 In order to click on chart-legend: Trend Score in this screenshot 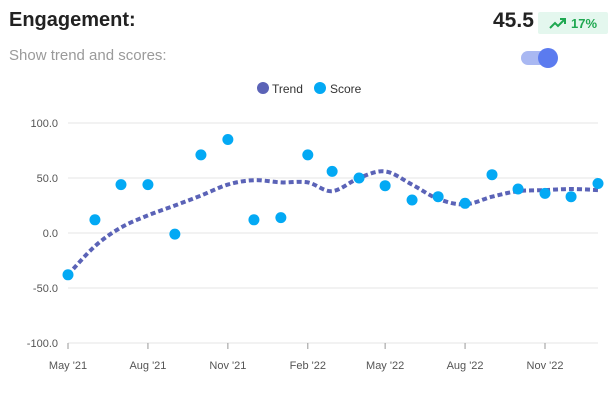, I will do `click(309, 89)`.